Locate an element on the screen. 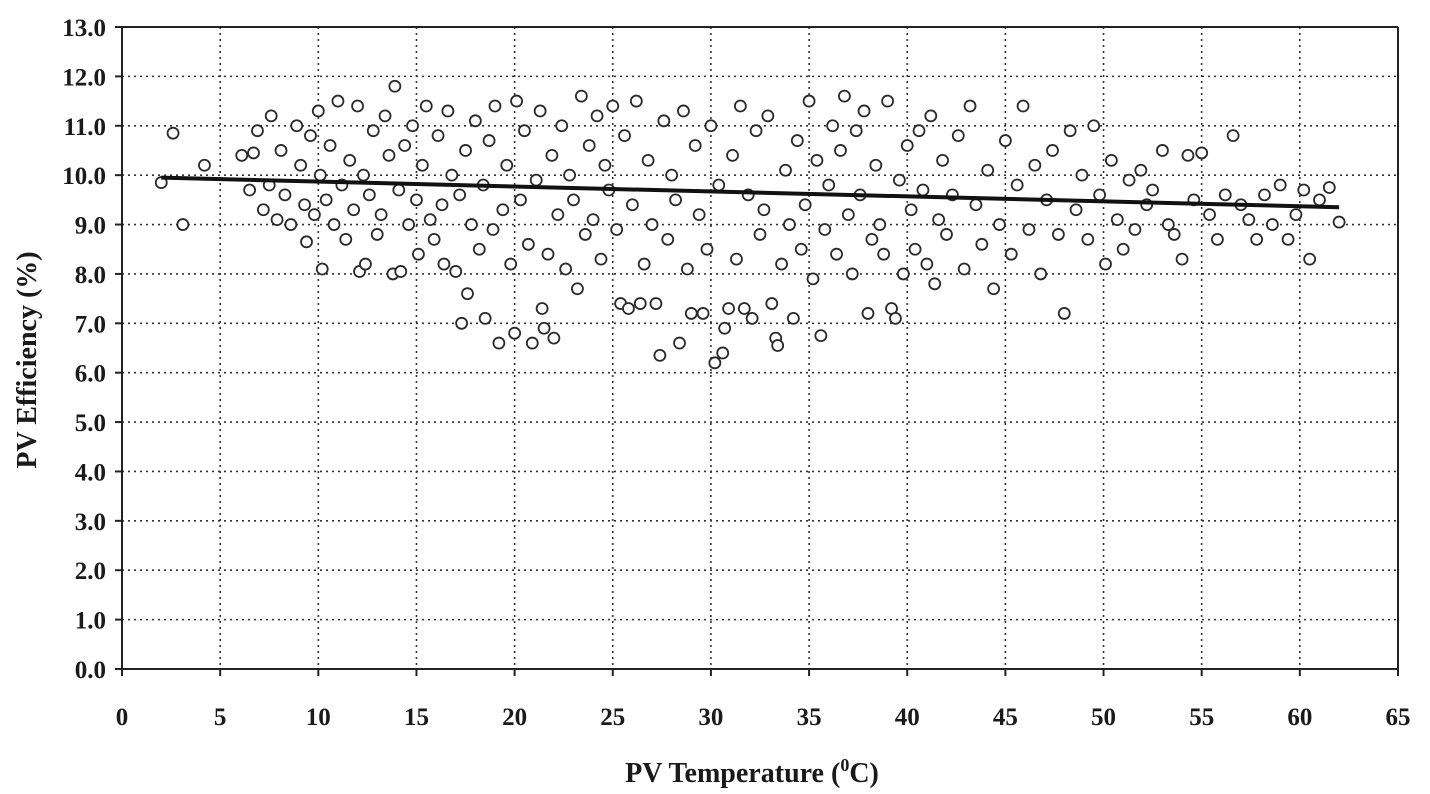  x-tick-label-4: 20 is located at coordinates (514, 717).